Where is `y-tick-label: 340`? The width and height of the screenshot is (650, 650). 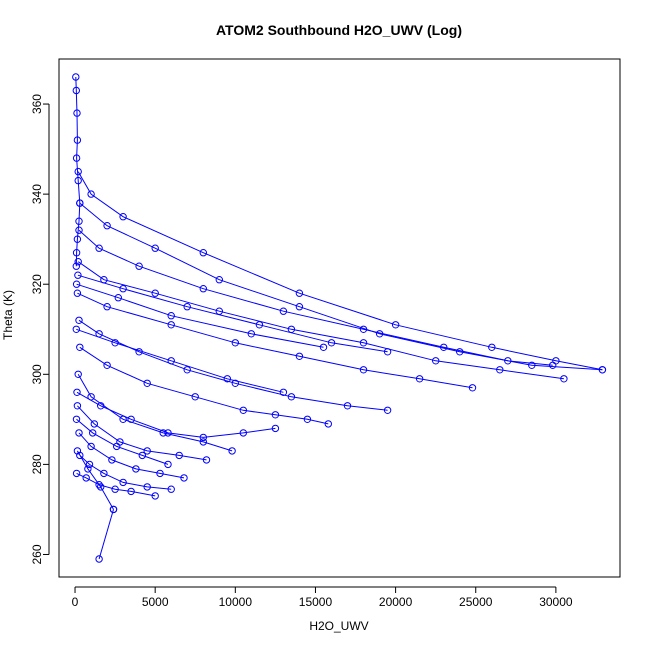 y-tick-label: 340 is located at coordinates (37, 194).